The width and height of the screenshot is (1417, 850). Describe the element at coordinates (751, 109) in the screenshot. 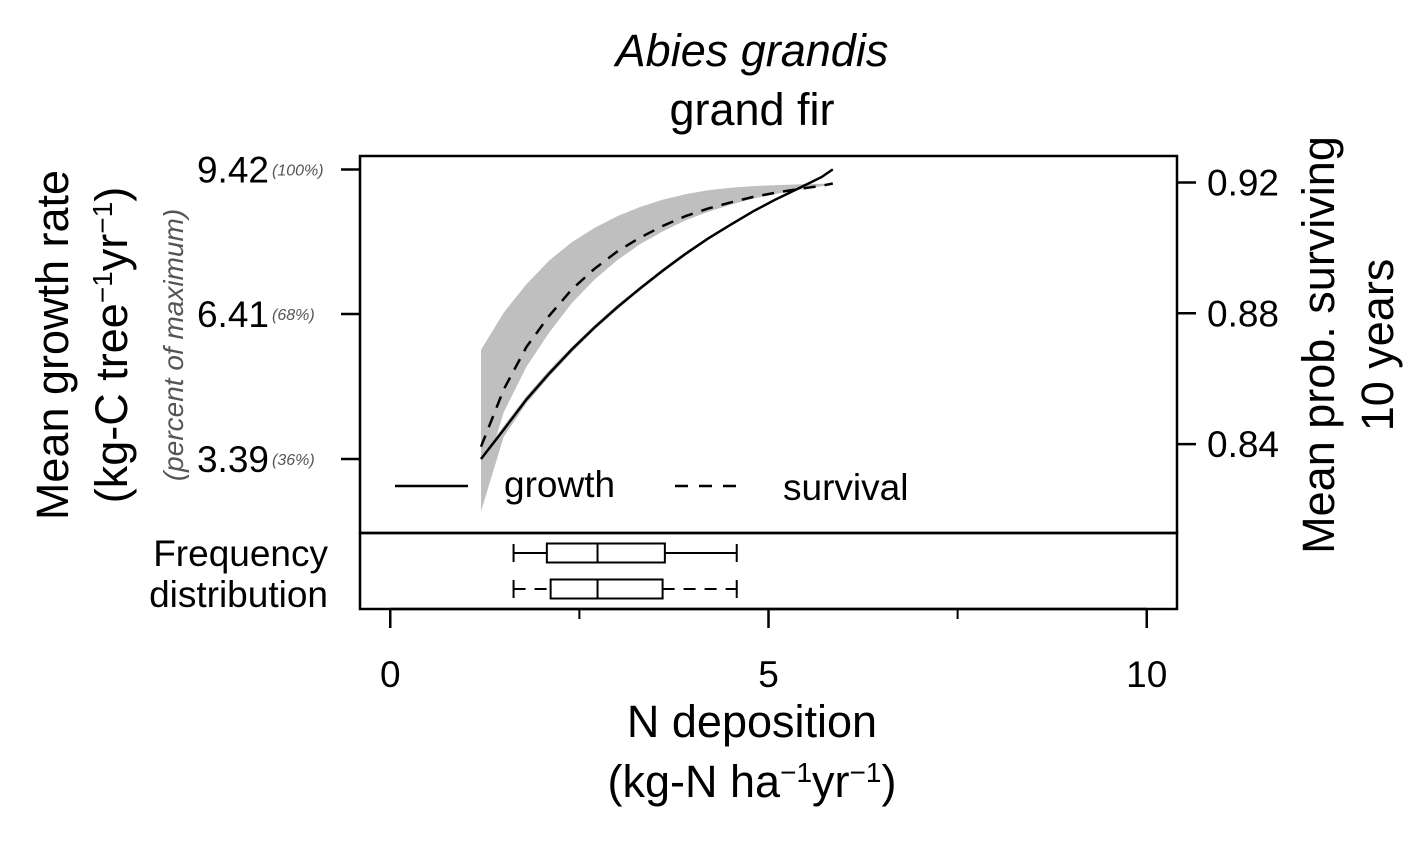

I see `chart-subtitle: grand fir` at that location.